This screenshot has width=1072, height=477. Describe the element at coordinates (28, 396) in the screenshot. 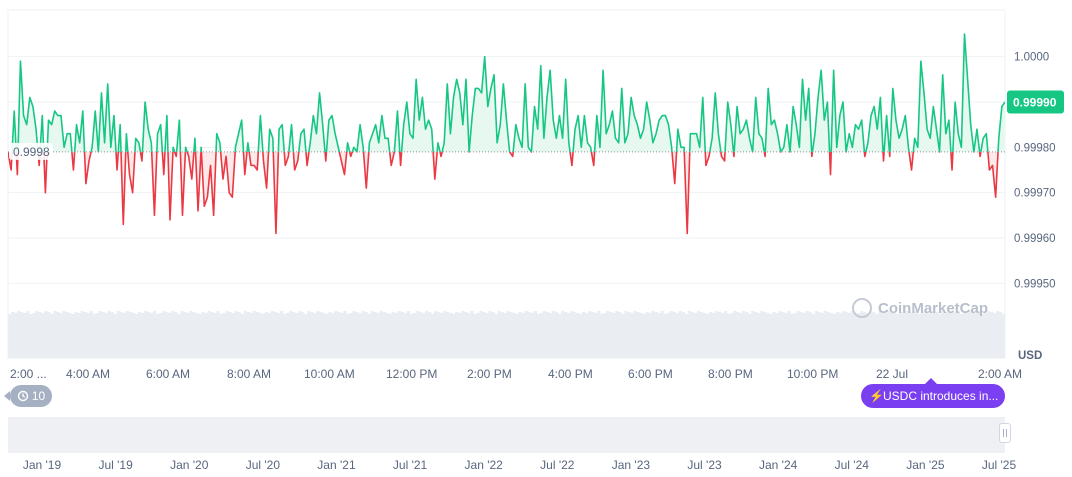

I see `history-button: 10` at that location.